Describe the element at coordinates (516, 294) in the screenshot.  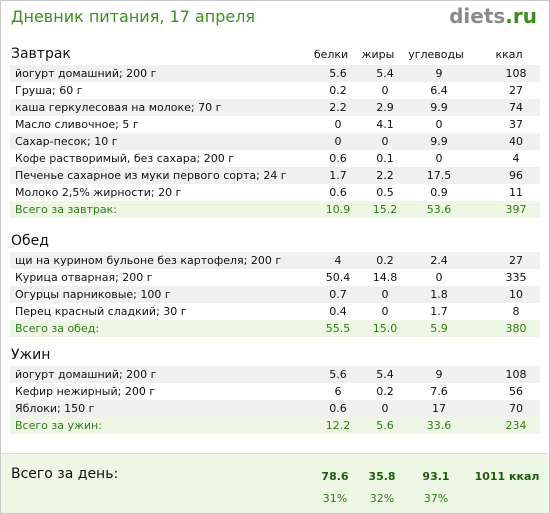
I see `kcal-value: 10` at that location.